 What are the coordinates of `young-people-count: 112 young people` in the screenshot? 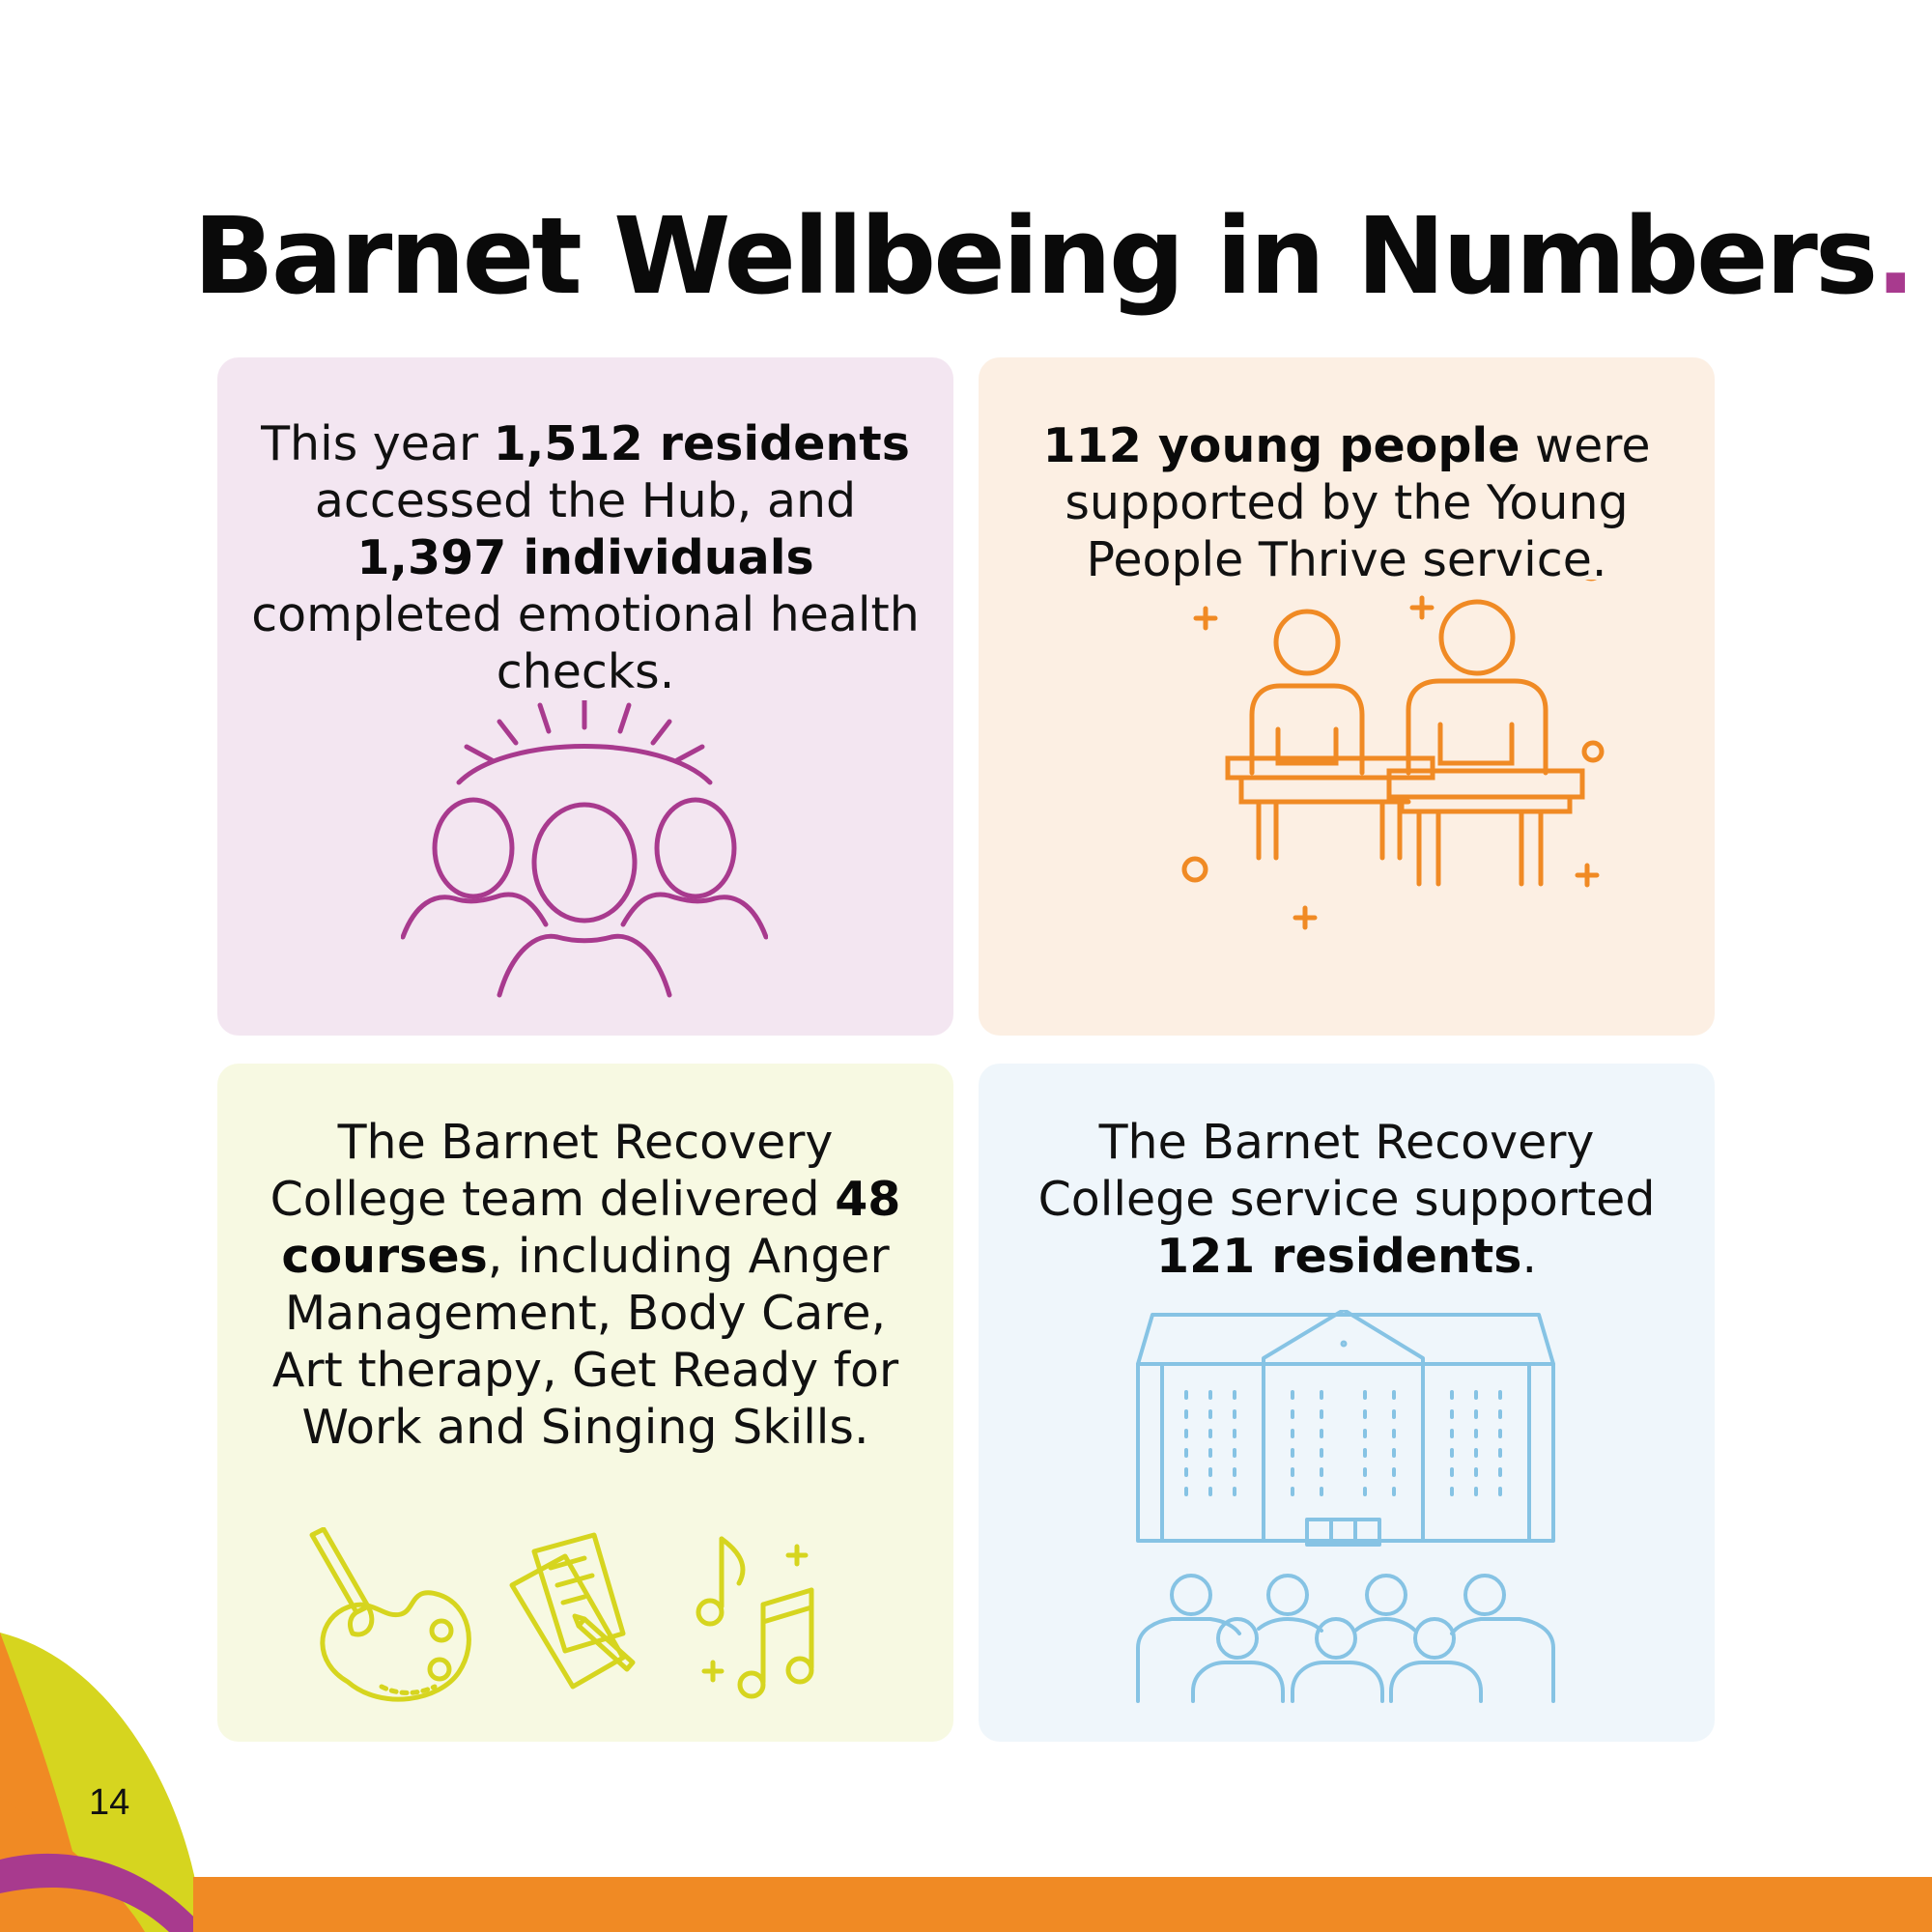 It's located at (1281, 445).